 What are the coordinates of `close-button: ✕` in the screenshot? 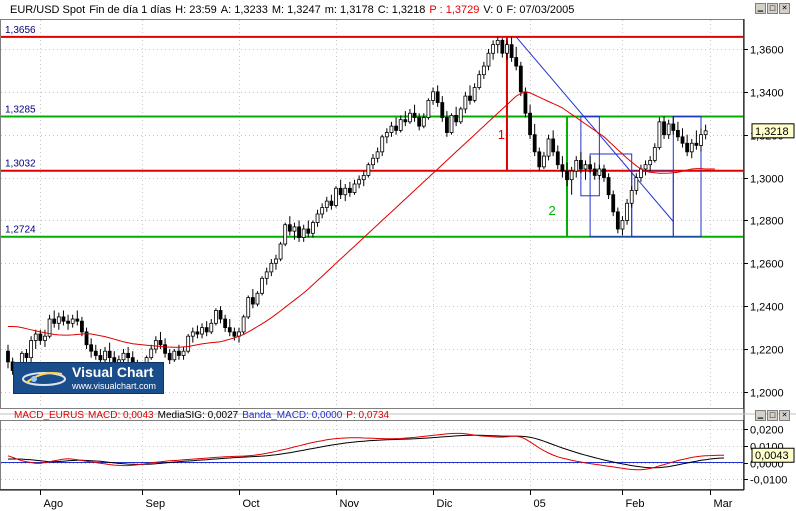 It's located at (784, 8).